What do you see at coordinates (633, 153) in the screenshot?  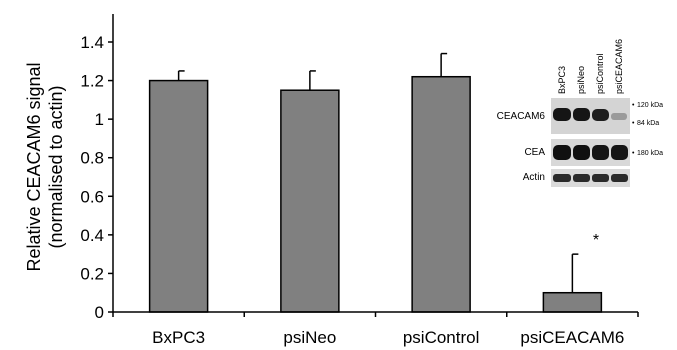 I see `mw-marker-180: •` at bounding box center [633, 153].